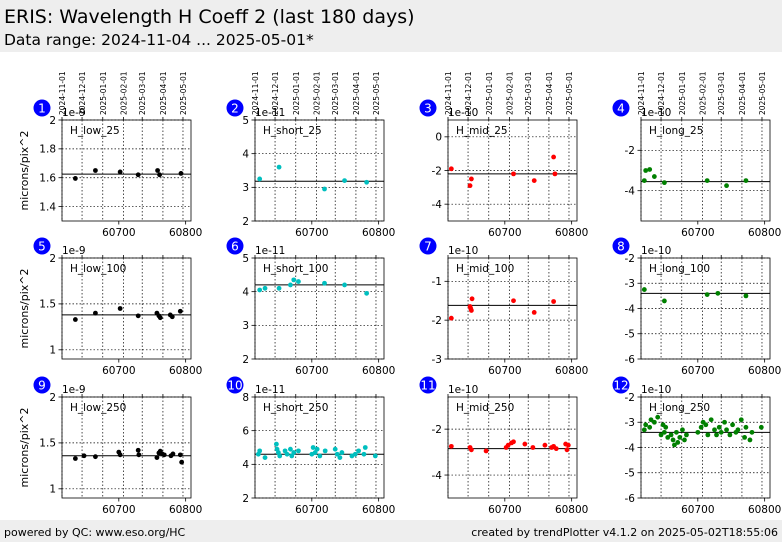 This screenshot has height=542, width=782. Describe the element at coordinates (47, 444) in the screenshot. I see `y-tick-label: 1.5` at that location.